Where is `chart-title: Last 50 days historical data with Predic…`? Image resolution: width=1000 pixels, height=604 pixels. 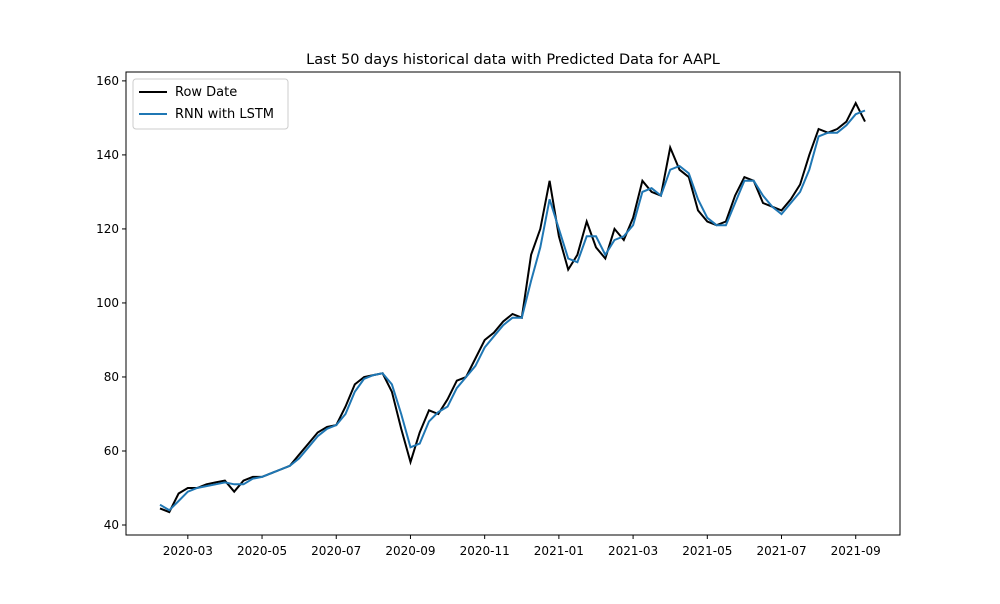
chart-title: Last 50 days historical data with Predic… is located at coordinates (513, 60).